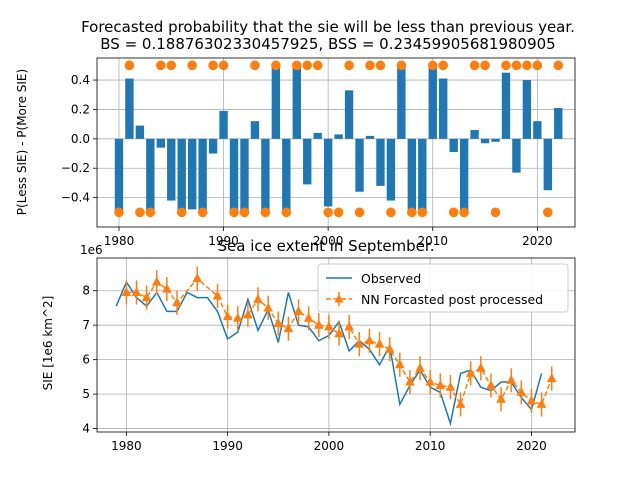  I want to click on legend-observed-label: Observed, so click(391, 278).